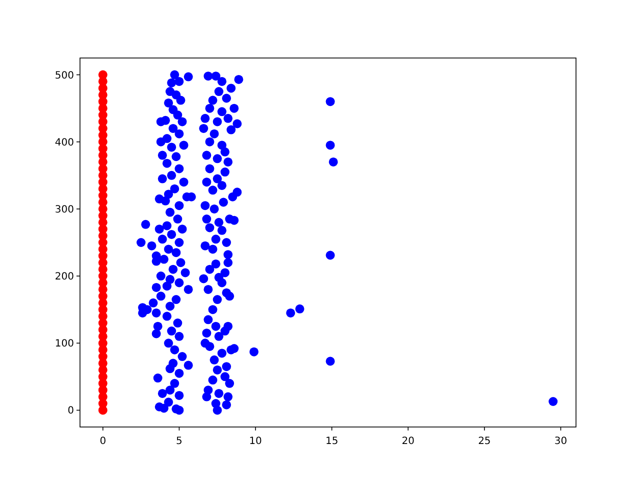  I want to click on y-tick-label: 300, so click(64, 210).